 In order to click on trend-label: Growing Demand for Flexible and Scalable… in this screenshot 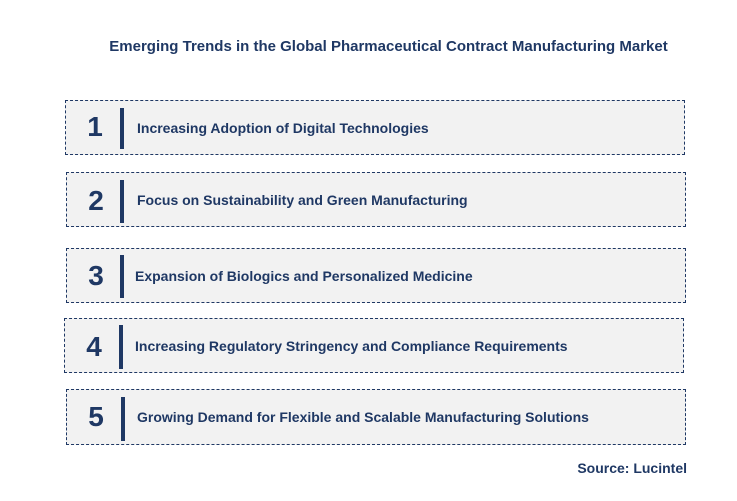, I will do `click(363, 417)`.